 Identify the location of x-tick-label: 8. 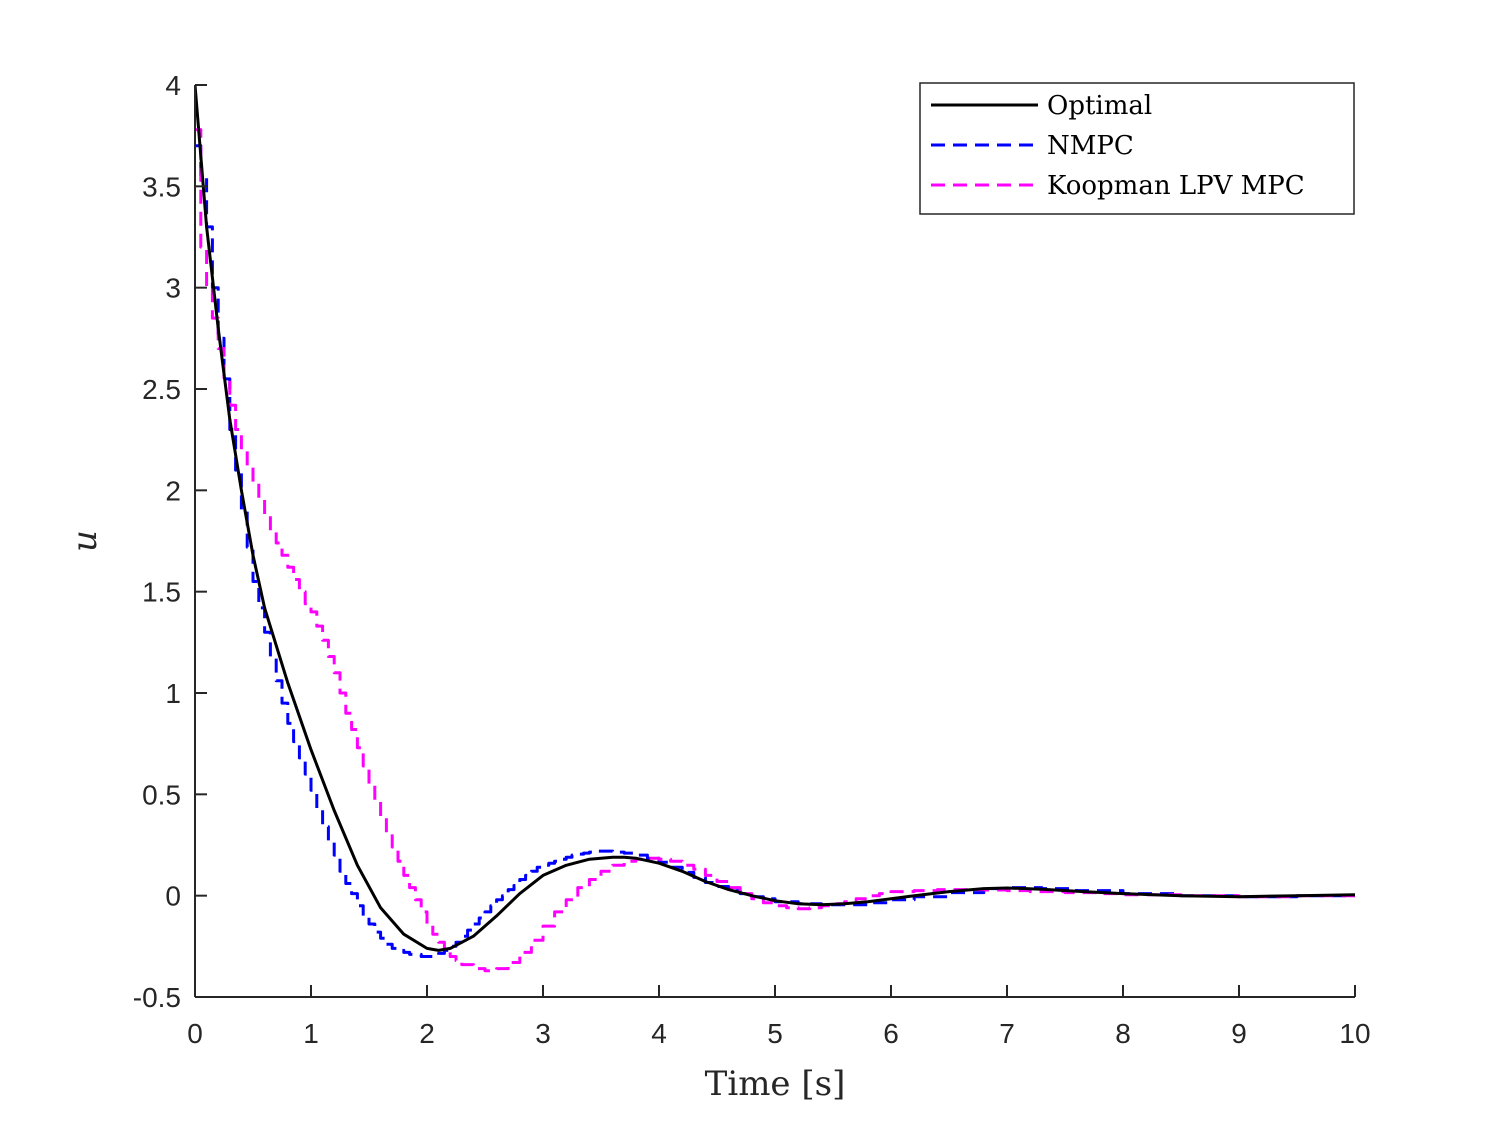
(1123, 1033).